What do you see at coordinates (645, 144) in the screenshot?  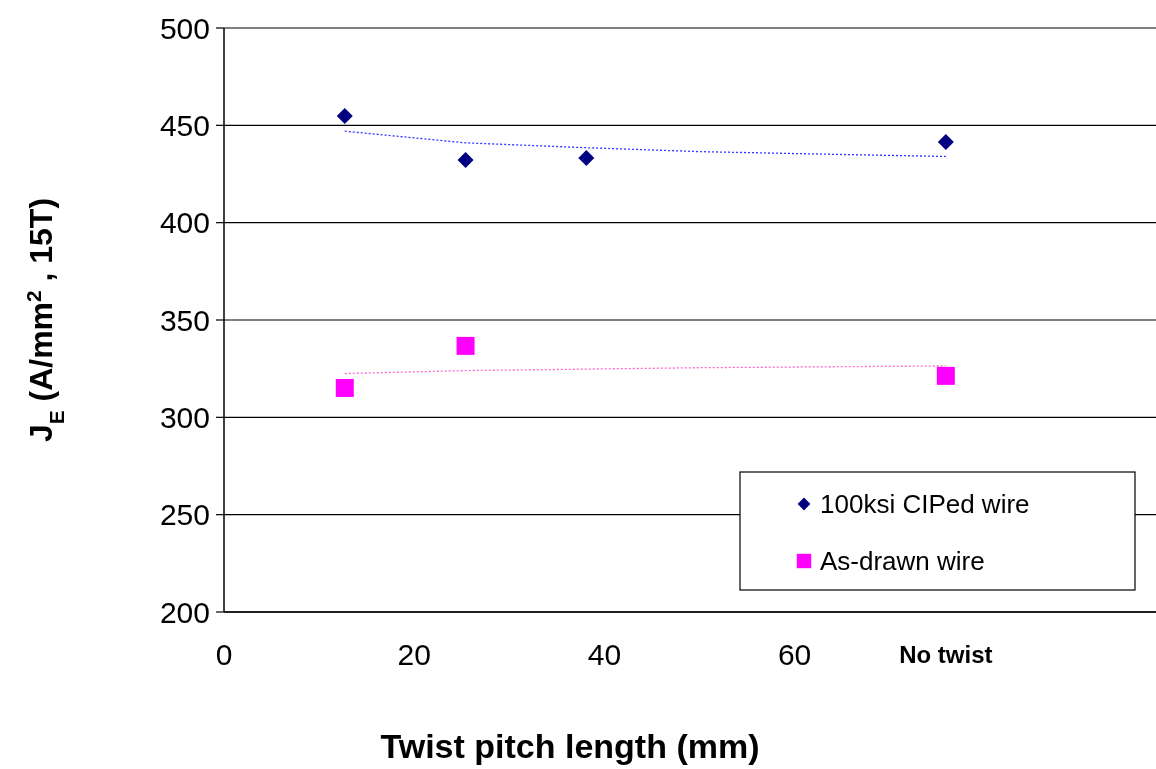 I see `line-series` at bounding box center [645, 144].